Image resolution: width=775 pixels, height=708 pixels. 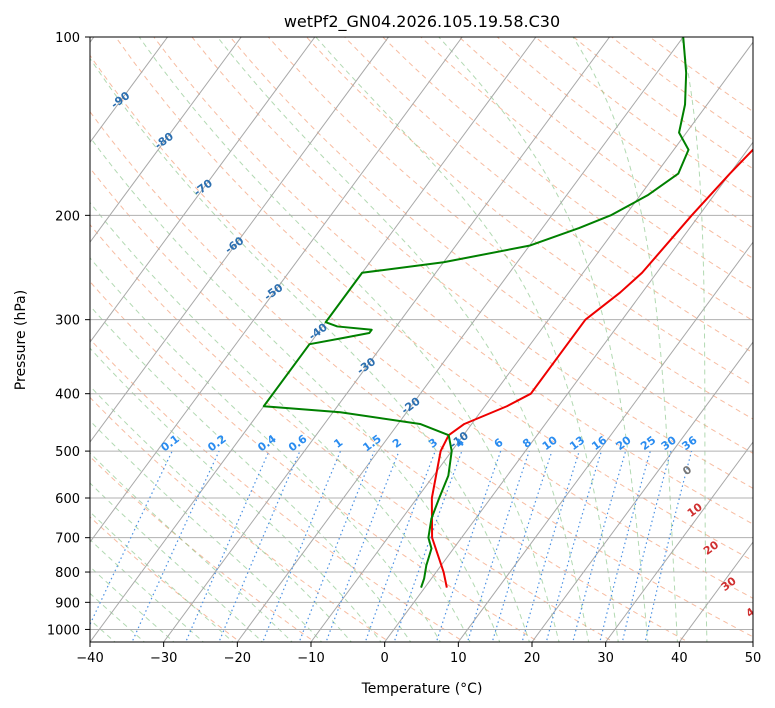 I want to click on y-tick-label: 800, so click(x=67, y=573).